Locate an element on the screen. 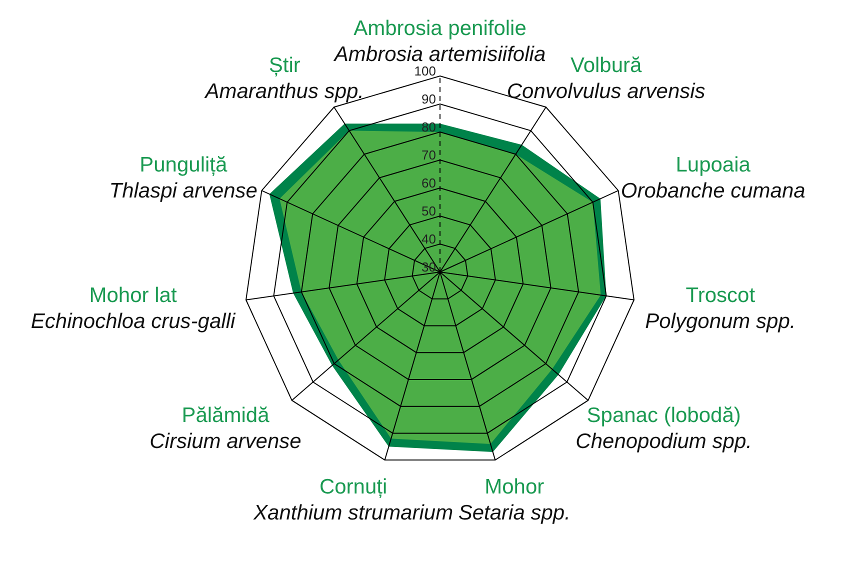 The image size is (845, 571). spoke-label: Pălămidă Cirsium arvense is located at coordinates (226, 429).